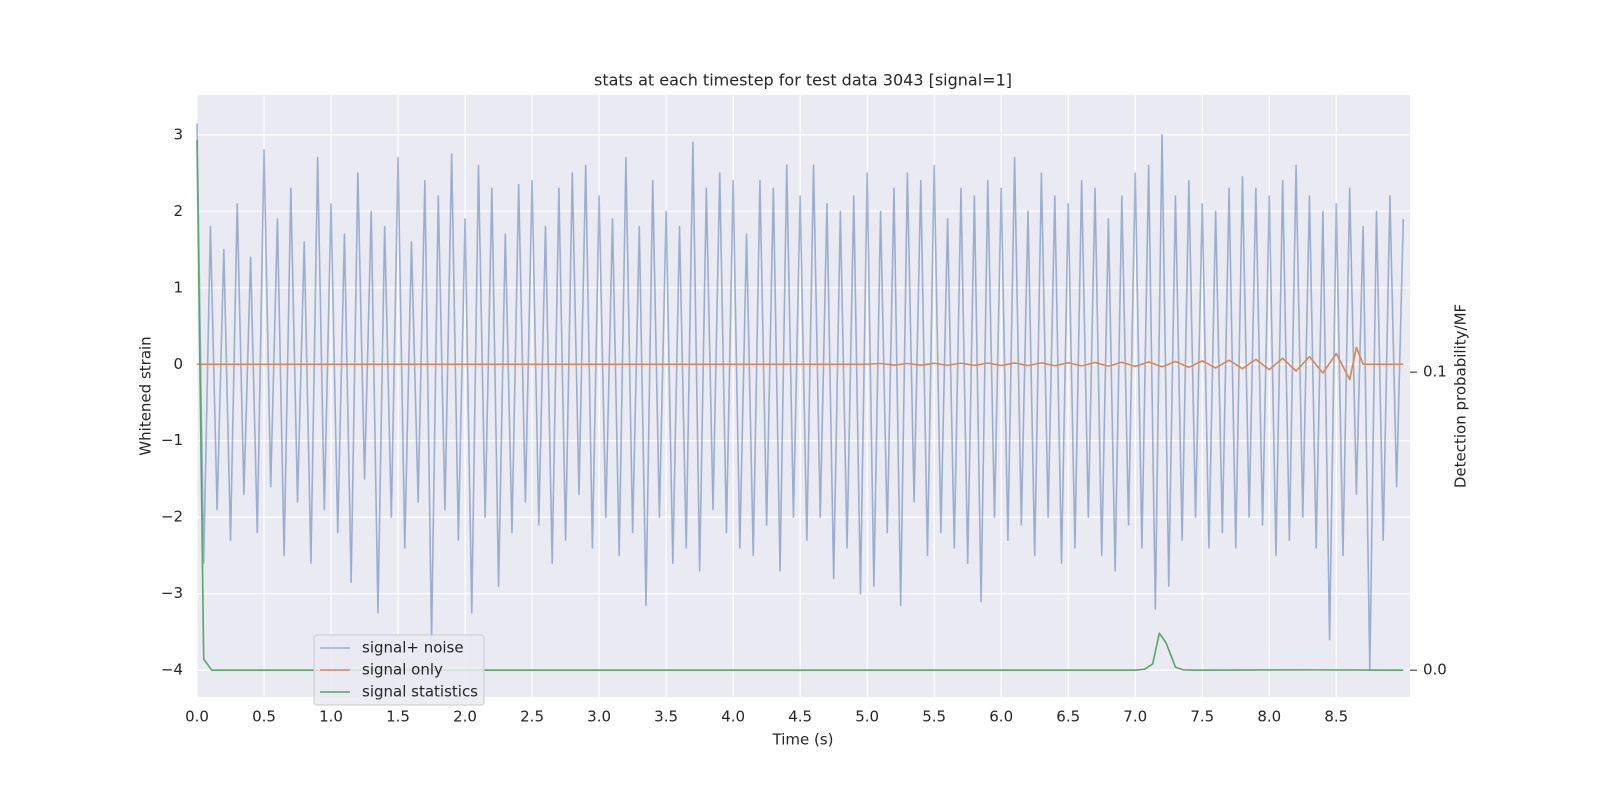 This screenshot has height=800, width=1600. I want to click on x-tick-label: 4.0, so click(733, 717).